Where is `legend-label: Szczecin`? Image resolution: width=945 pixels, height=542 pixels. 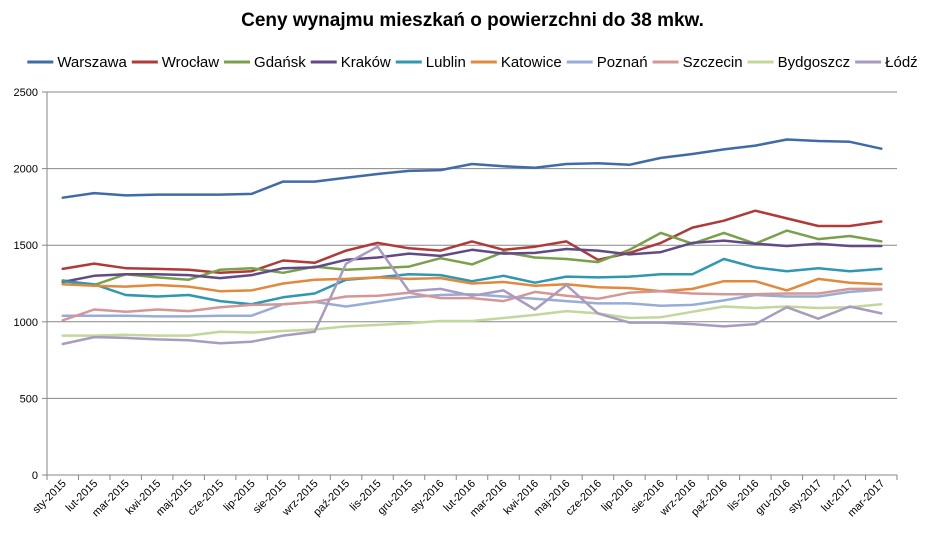 legend-label: Szczecin is located at coordinates (713, 62).